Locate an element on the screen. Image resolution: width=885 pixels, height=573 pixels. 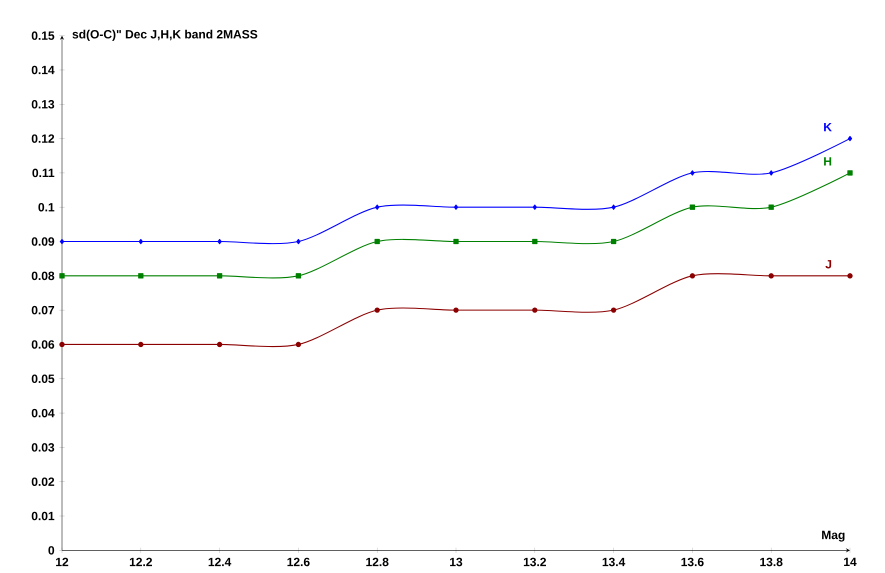
x-tick-label: 13.6 is located at coordinates (692, 562).